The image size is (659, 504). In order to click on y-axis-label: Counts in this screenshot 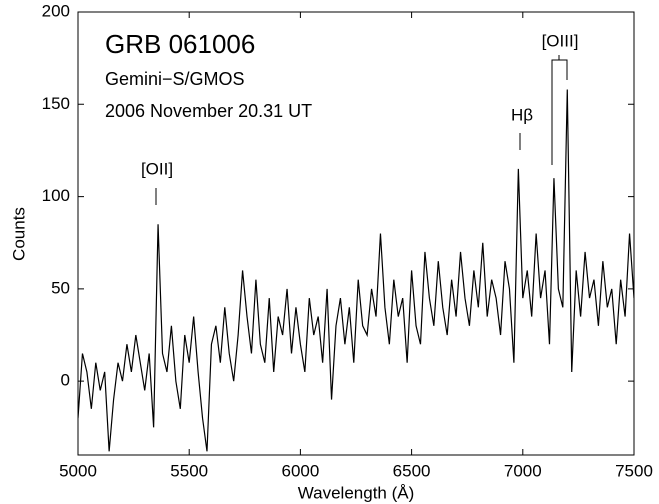, I will do `click(18, 234)`.